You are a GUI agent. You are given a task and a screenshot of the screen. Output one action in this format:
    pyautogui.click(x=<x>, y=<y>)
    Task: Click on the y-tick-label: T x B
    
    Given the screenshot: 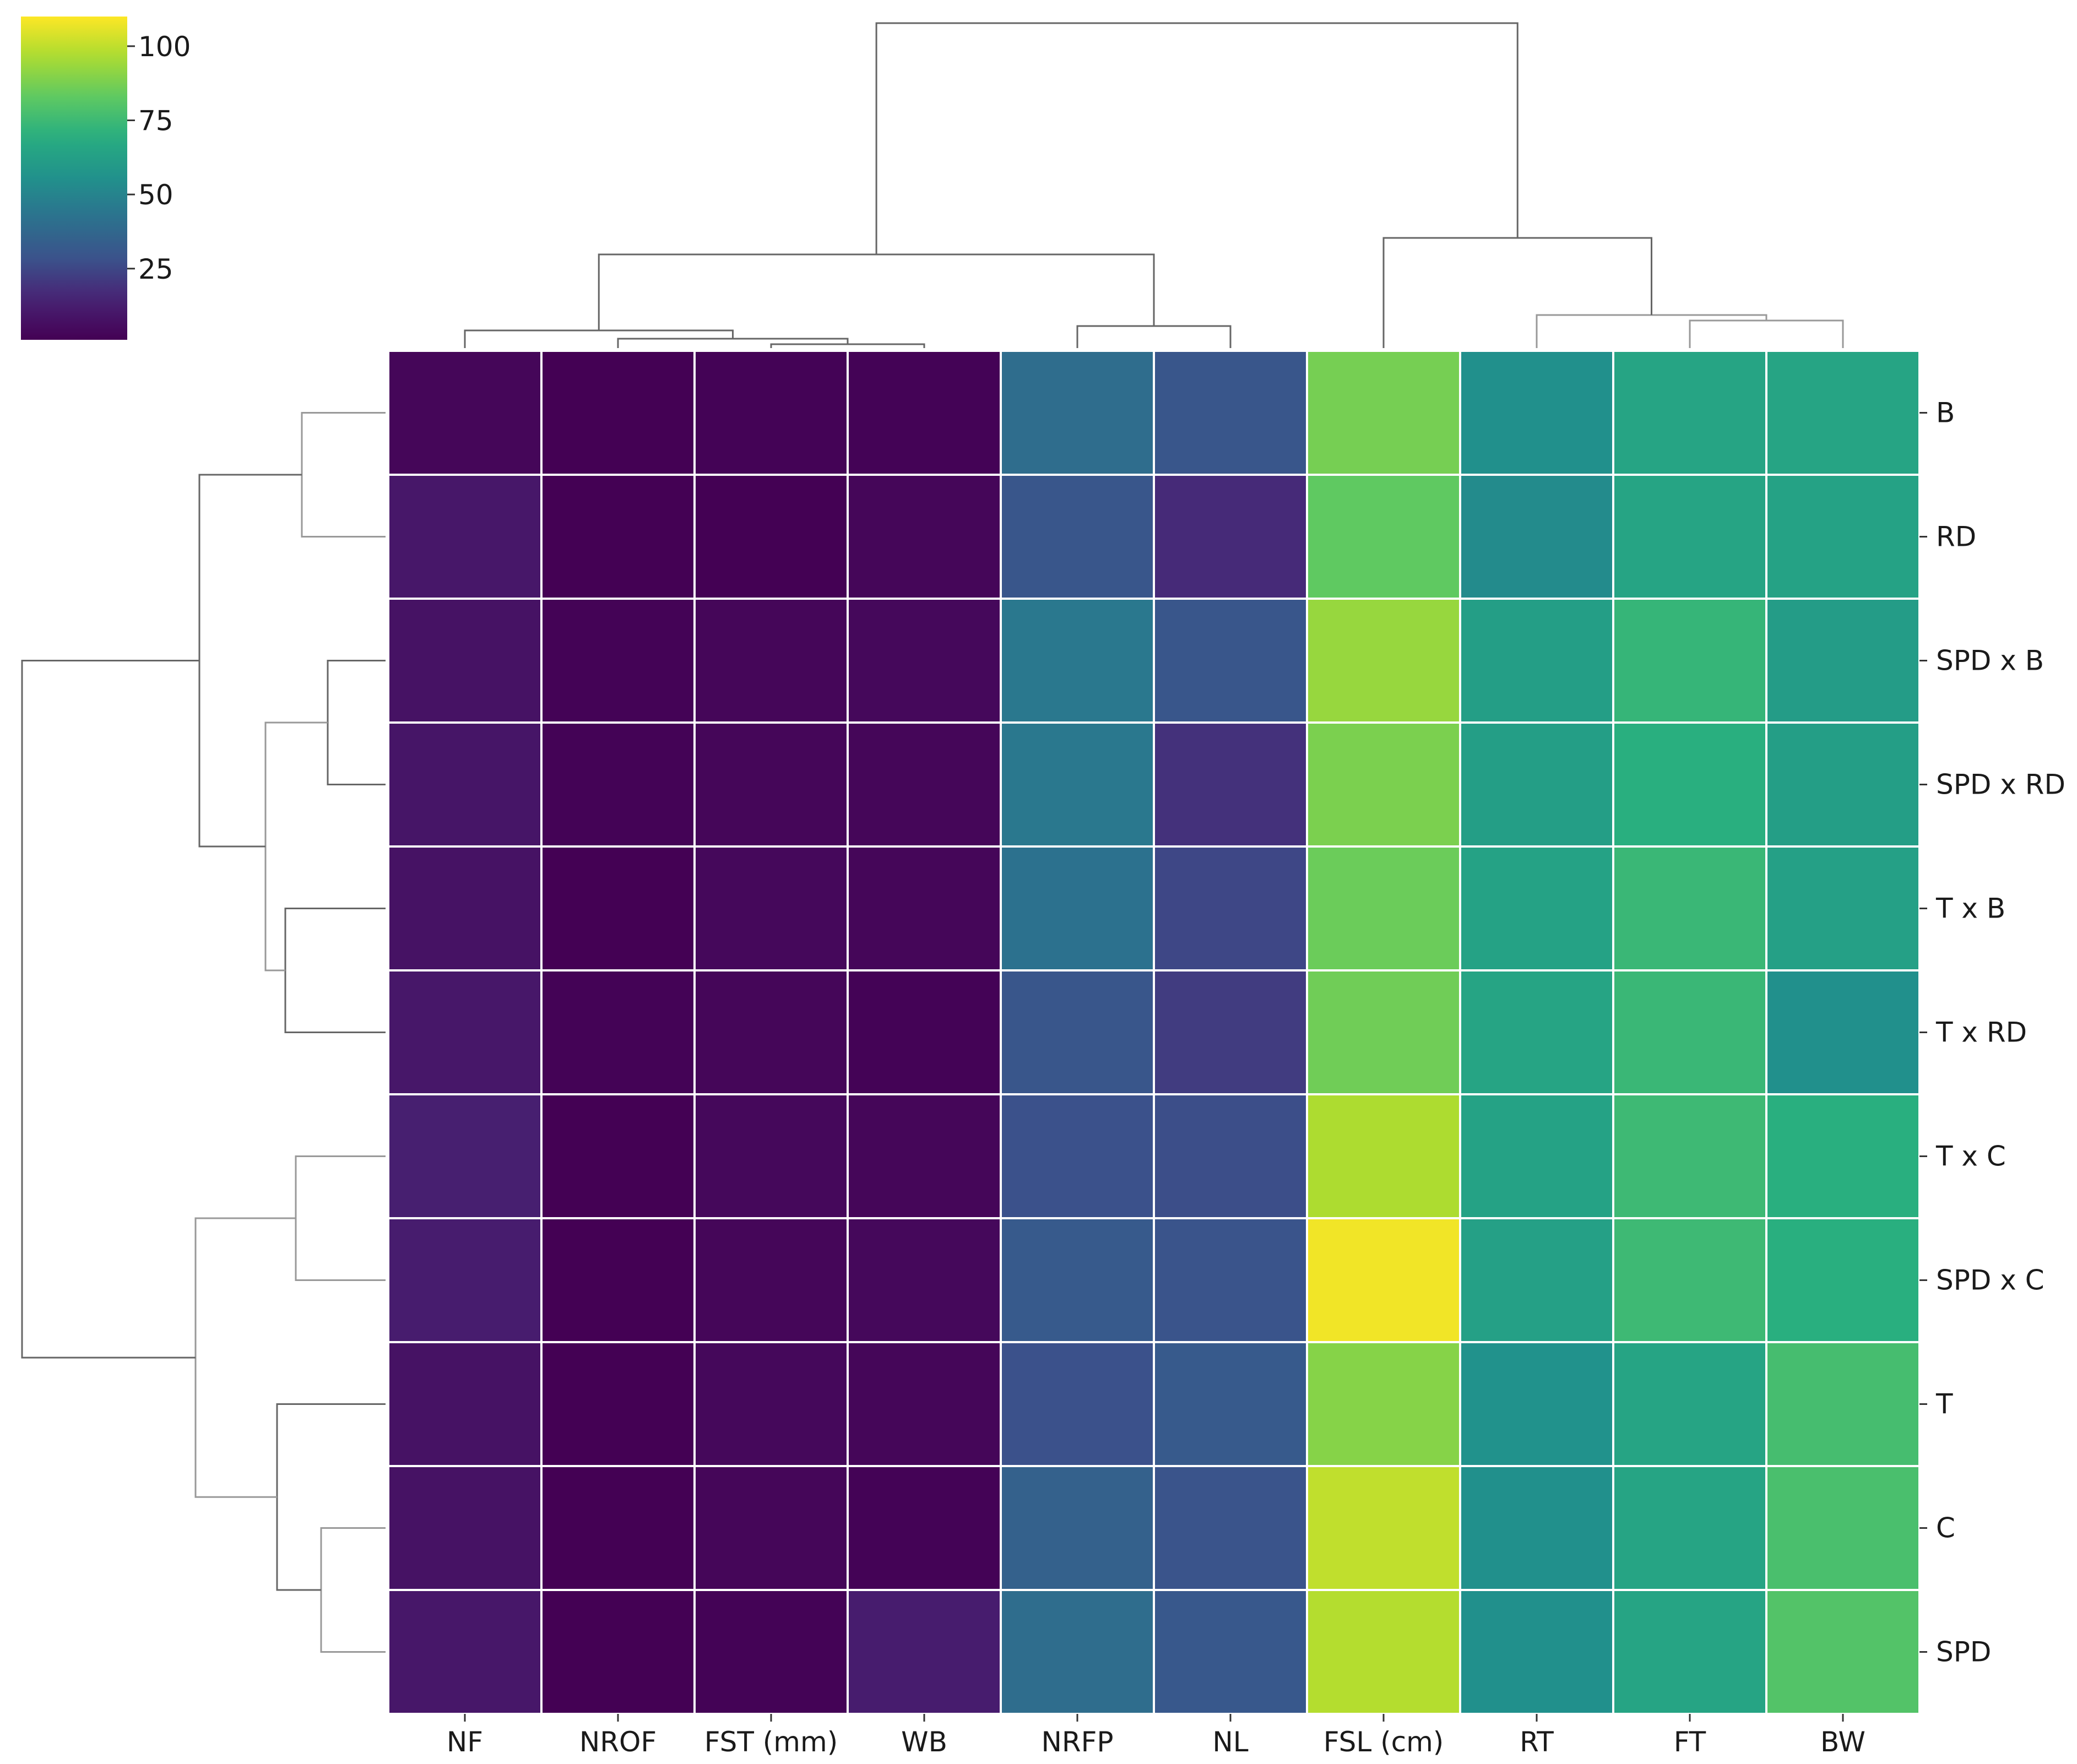 What is the action you would take?
    pyautogui.click(x=1970, y=909)
    